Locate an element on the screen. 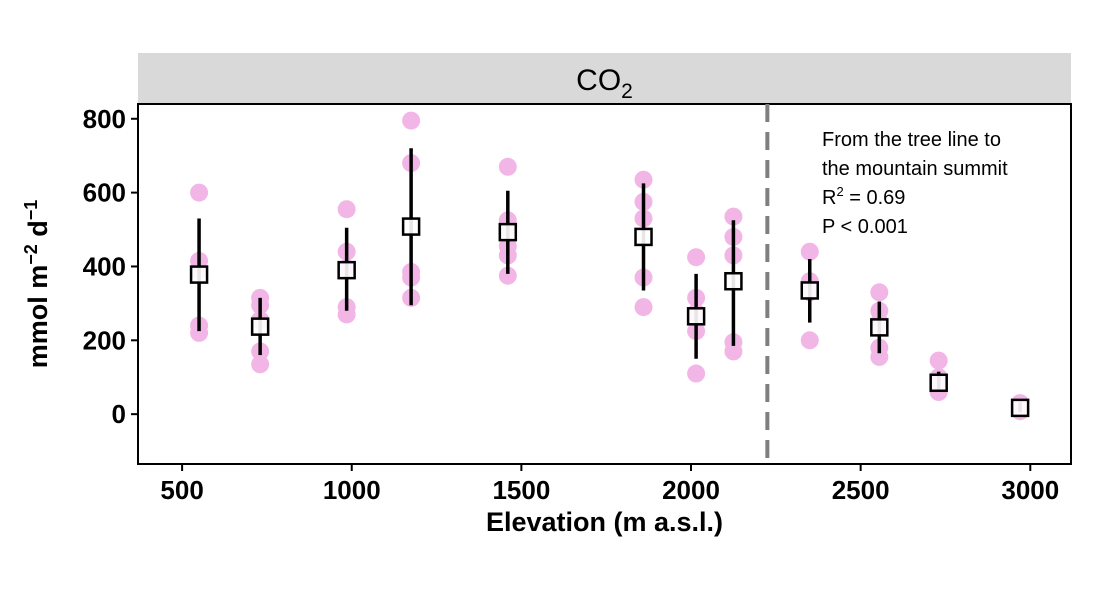 This screenshot has width=1100, height=600. x-tick-label-0: 500 is located at coordinates (181, 490).